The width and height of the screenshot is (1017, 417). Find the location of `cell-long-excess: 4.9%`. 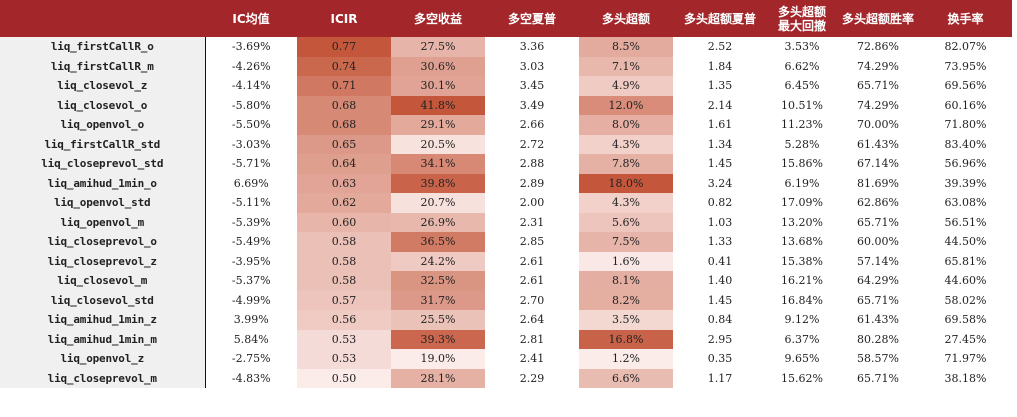

cell-long-excess: 4.9% is located at coordinates (626, 86).